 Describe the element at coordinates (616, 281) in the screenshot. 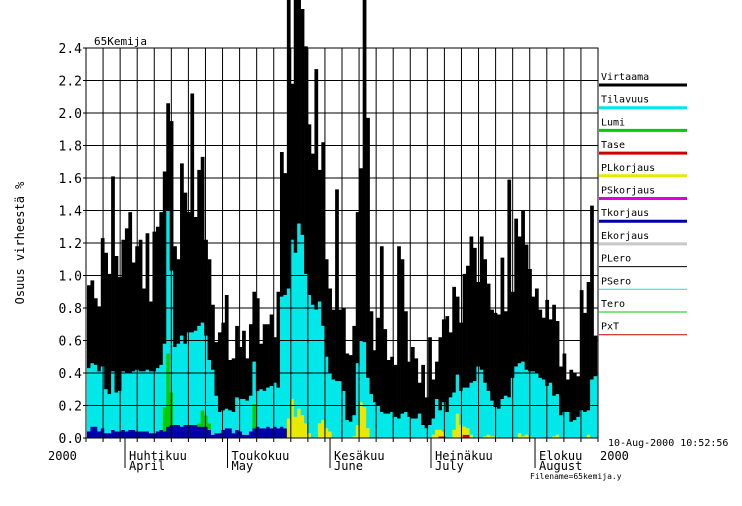

I see `legend-label-psero: PSero` at that location.